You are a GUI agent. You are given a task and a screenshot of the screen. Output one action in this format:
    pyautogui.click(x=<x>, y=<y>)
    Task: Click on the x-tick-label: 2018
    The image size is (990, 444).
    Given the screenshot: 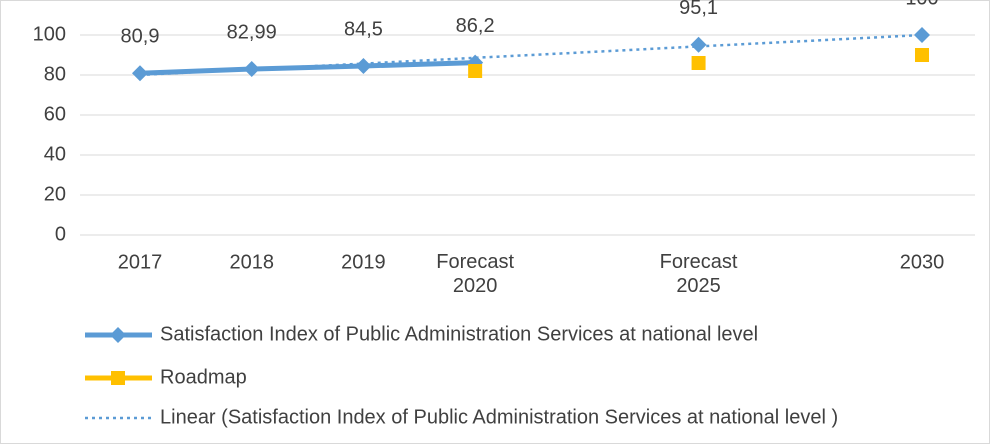 What is the action you would take?
    pyautogui.click(x=251, y=262)
    